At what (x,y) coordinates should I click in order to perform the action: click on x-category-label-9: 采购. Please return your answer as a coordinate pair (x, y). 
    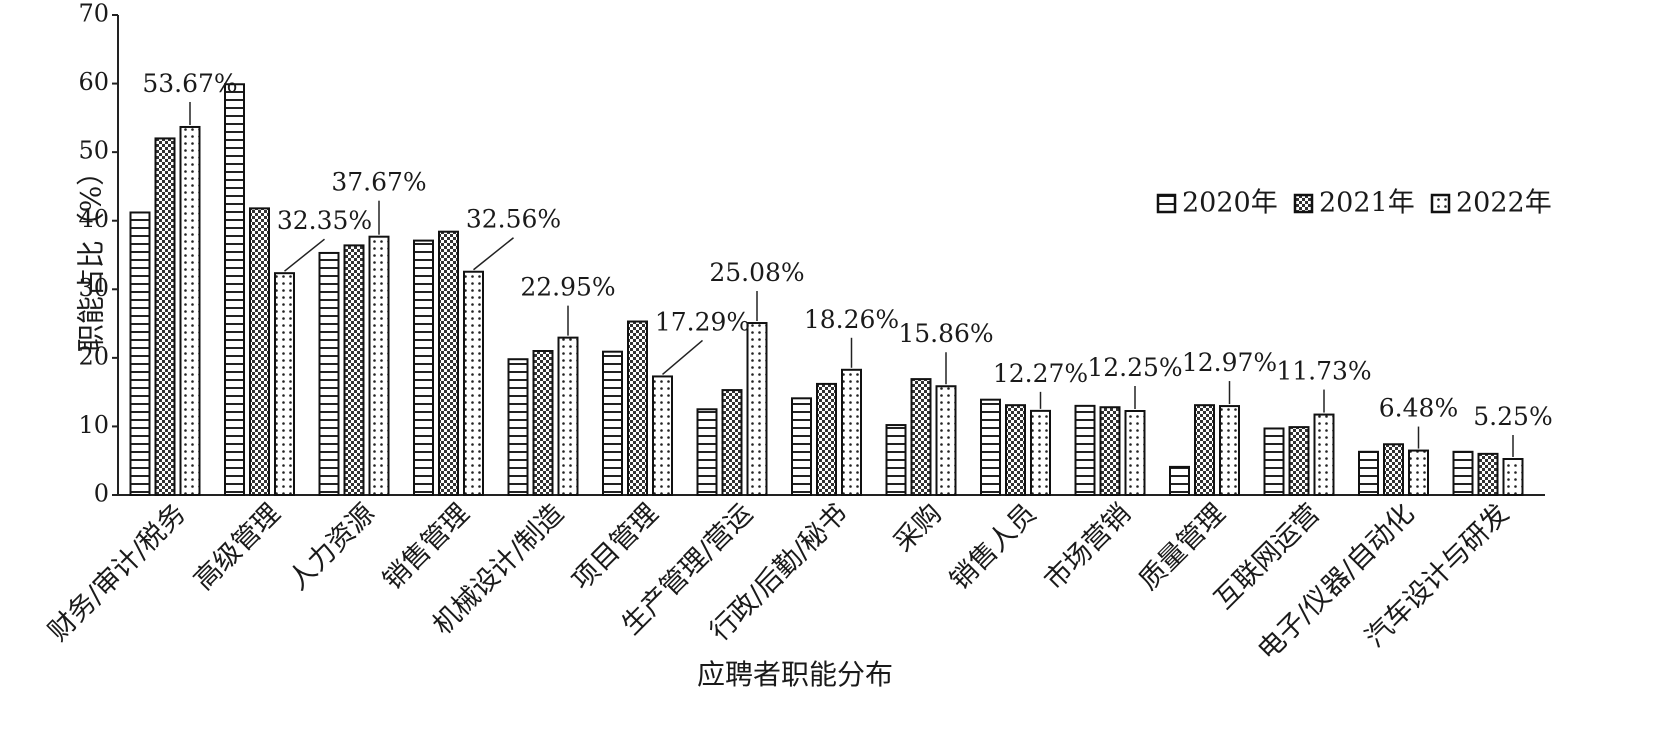
    Looking at the image, I should click on (918, 528).